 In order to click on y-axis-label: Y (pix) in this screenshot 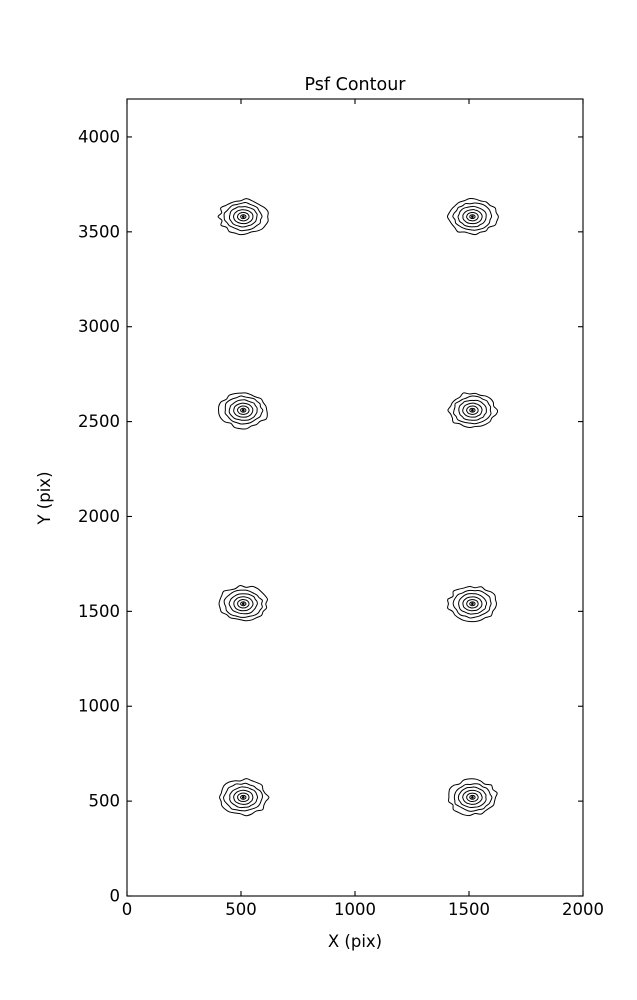, I will do `click(44, 498)`.